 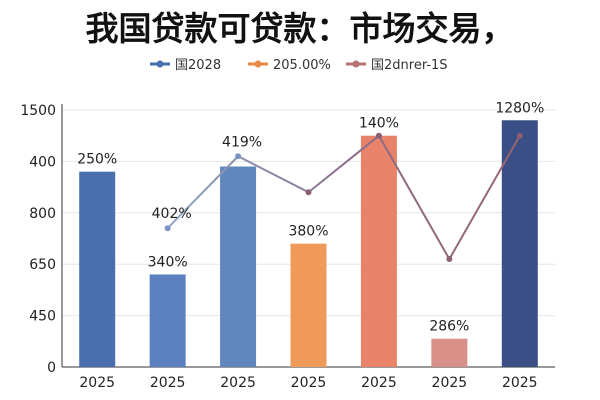 I want to click on line-label-2: 419%, so click(x=242, y=142).